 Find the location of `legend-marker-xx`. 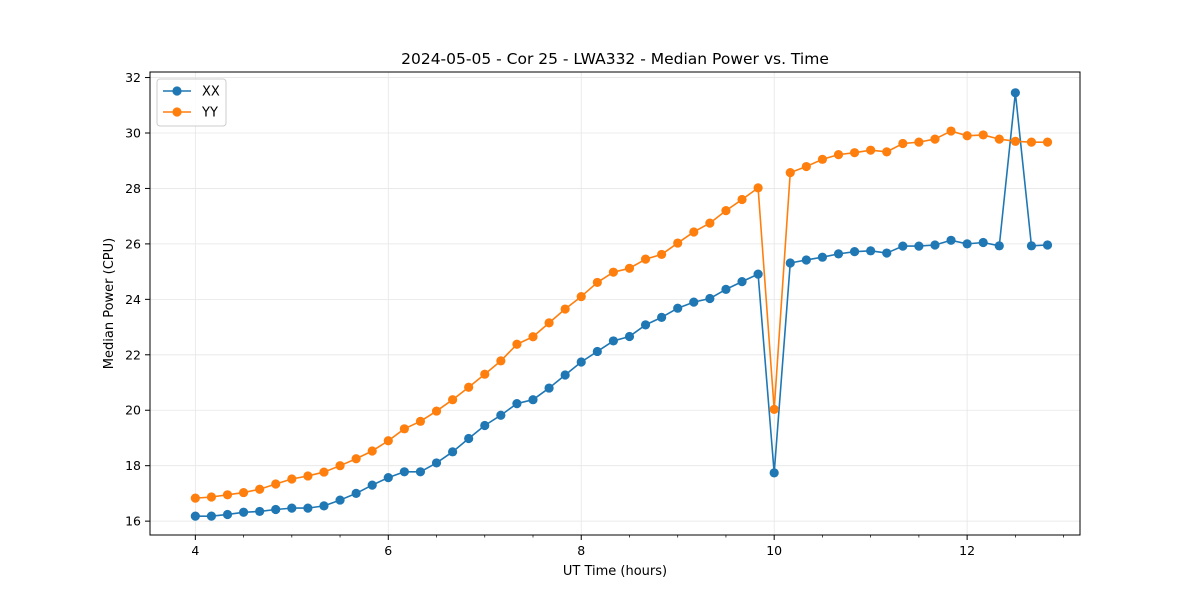

legend-marker-xx is located at coordinates (177, 91).